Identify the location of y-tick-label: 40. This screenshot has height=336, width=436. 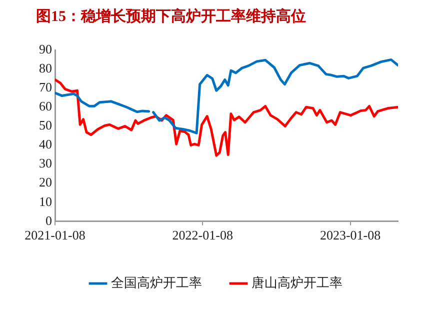
(45, 144).